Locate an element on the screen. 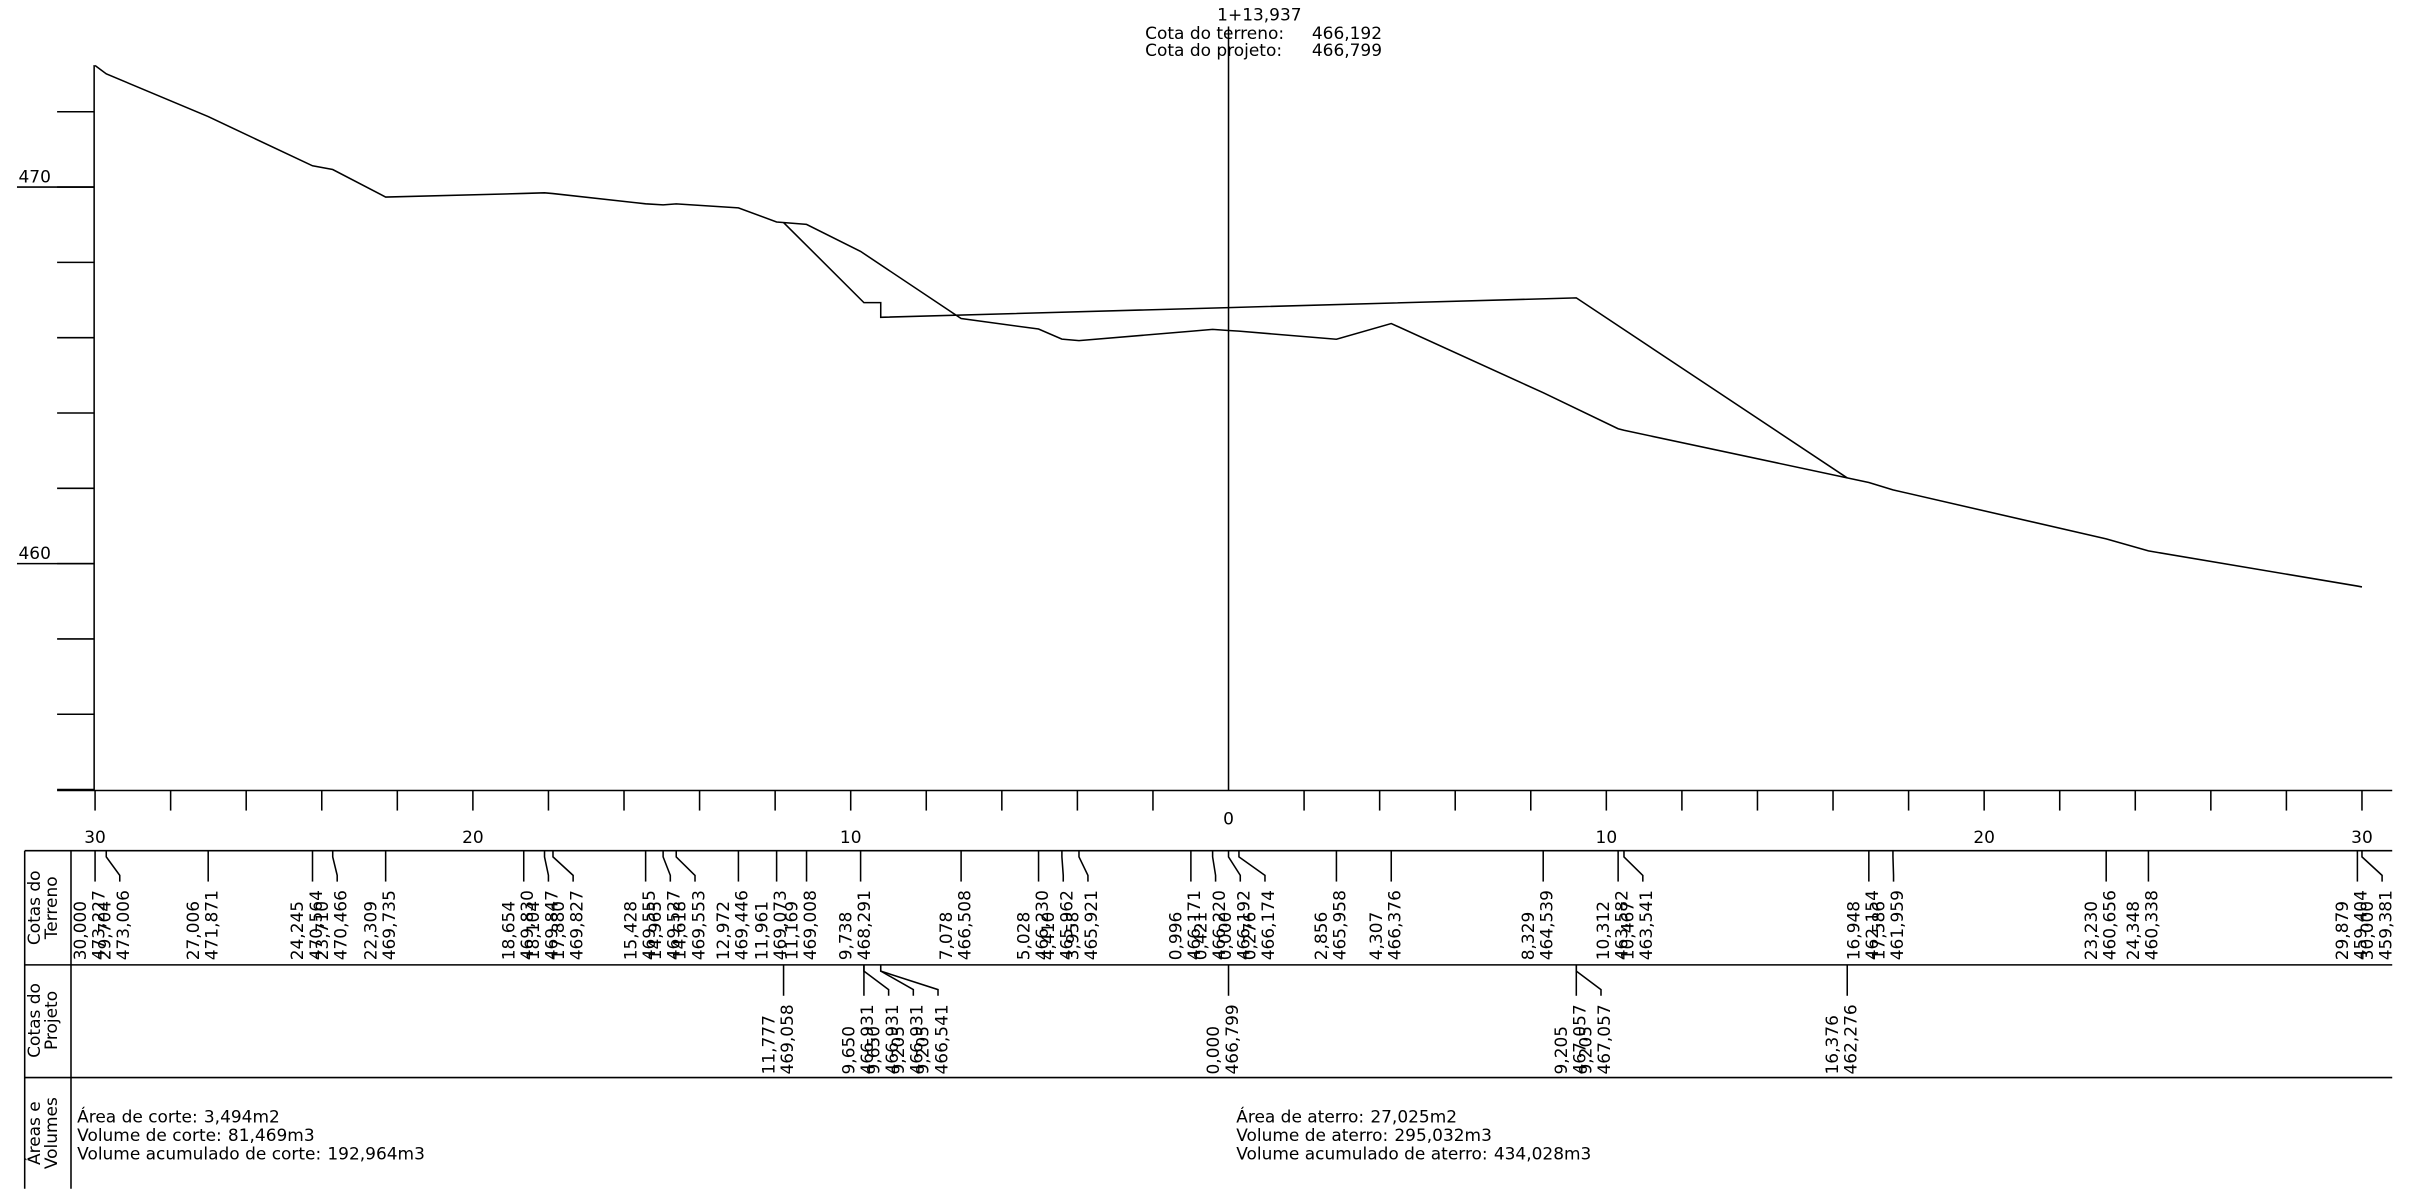 This screenshot has height=1189, width=2420. area-volume-value: 434,028m3 is located at coordinates (1543, 1154).